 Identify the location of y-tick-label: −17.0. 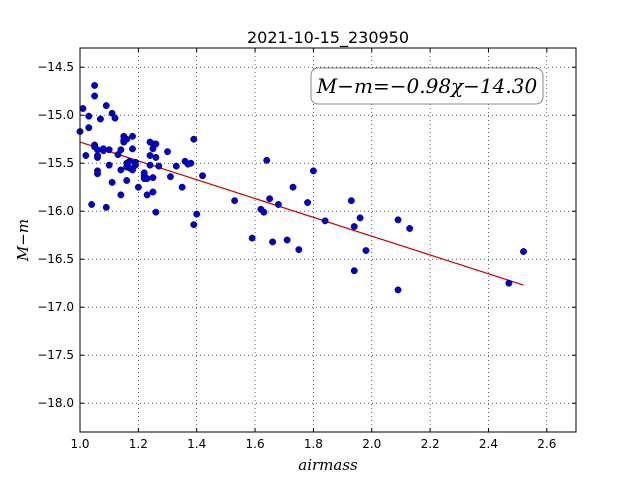
(55, 307).